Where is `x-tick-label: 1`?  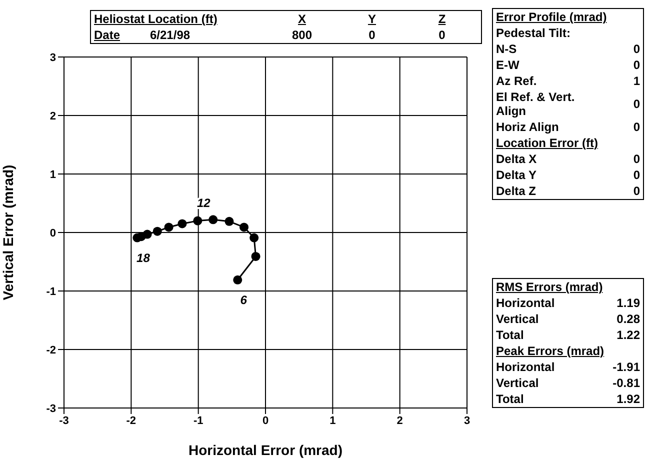 x-tick-label: 1 is located at coordinates (333, 420).